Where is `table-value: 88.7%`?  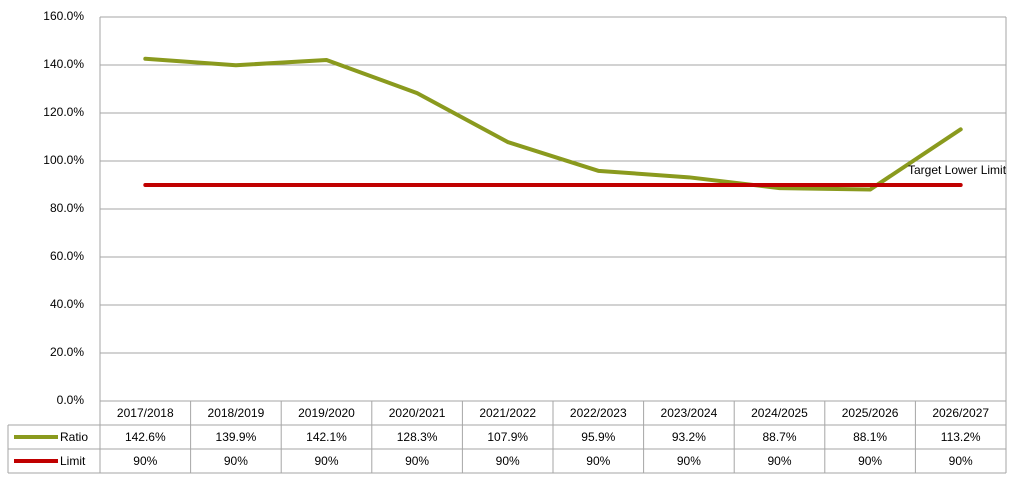
table-value: 88.7% is located at coordinates (779, 437).